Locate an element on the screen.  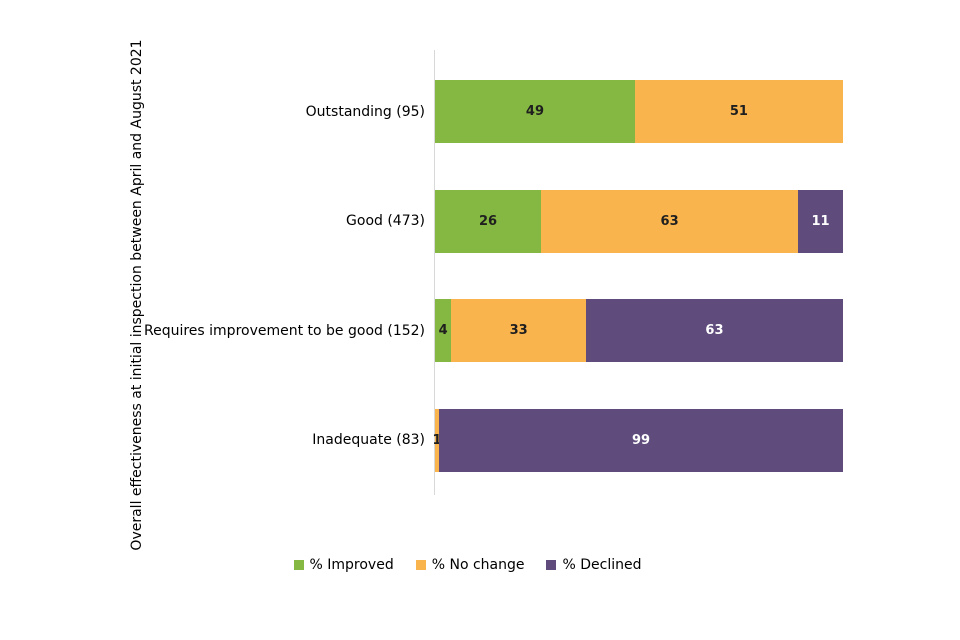
bar-value-label: 49 is located at coordinates (534, 111).